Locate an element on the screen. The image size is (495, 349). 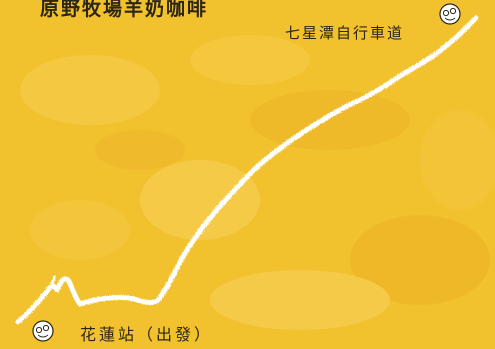
start-label: 花蓮站（出發） is located at coordinates (147, 334).